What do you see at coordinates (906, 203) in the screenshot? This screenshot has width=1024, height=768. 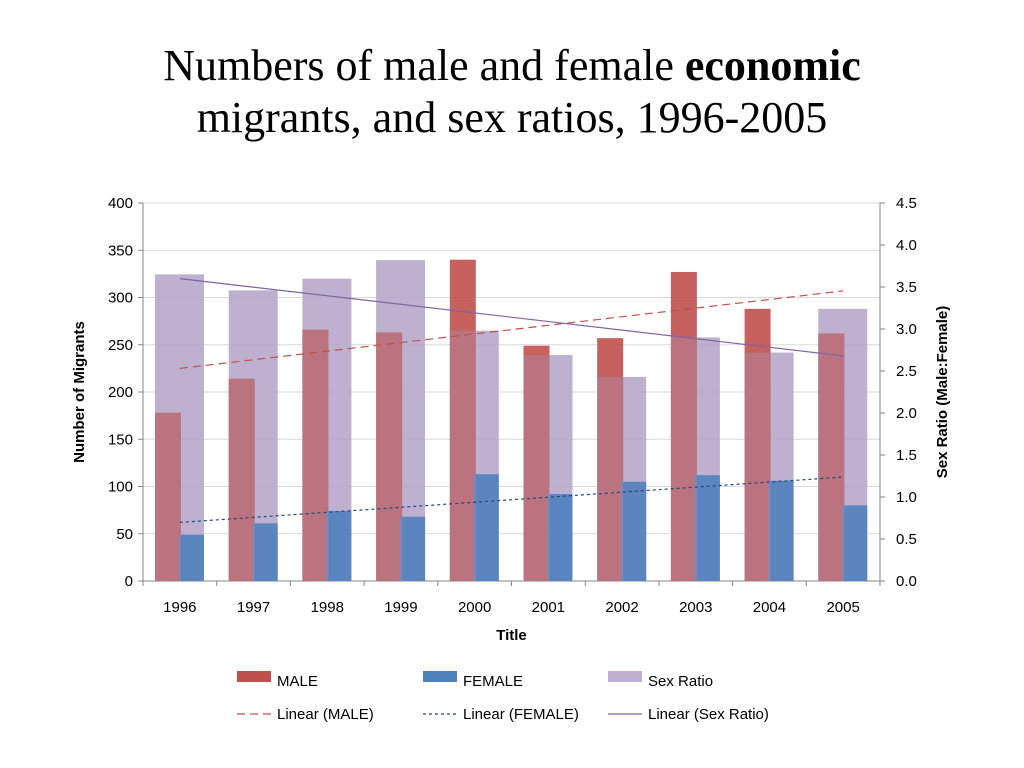 I see `right-tick-label: 4.5` at bounding box center [906, 203].